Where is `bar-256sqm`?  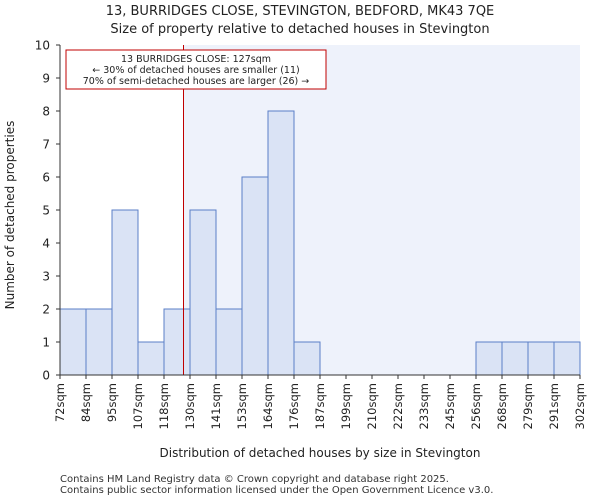
bar-256sqm is located at coordinates (489, 358).